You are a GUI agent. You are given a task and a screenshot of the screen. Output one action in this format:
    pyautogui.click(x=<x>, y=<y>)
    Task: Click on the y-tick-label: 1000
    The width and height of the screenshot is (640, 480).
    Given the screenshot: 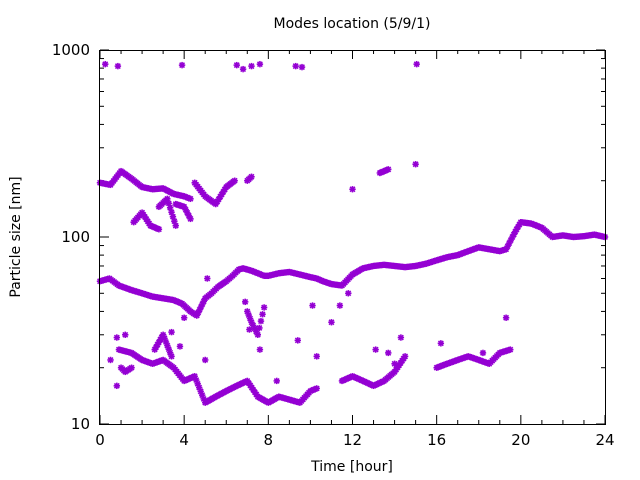 What is the action you would take?
    pyautogui.click(x=71, y=50)
    